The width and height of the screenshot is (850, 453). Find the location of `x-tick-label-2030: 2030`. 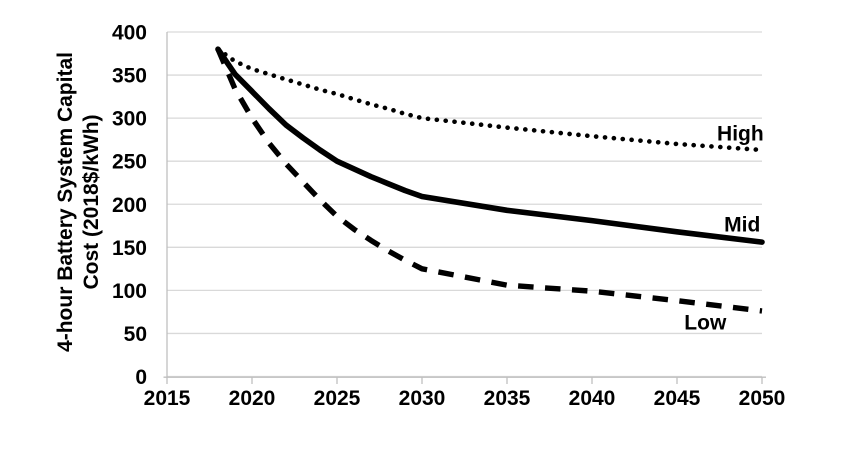

x-tick-label-2030: 2030 is located at coordinates (422, 398).